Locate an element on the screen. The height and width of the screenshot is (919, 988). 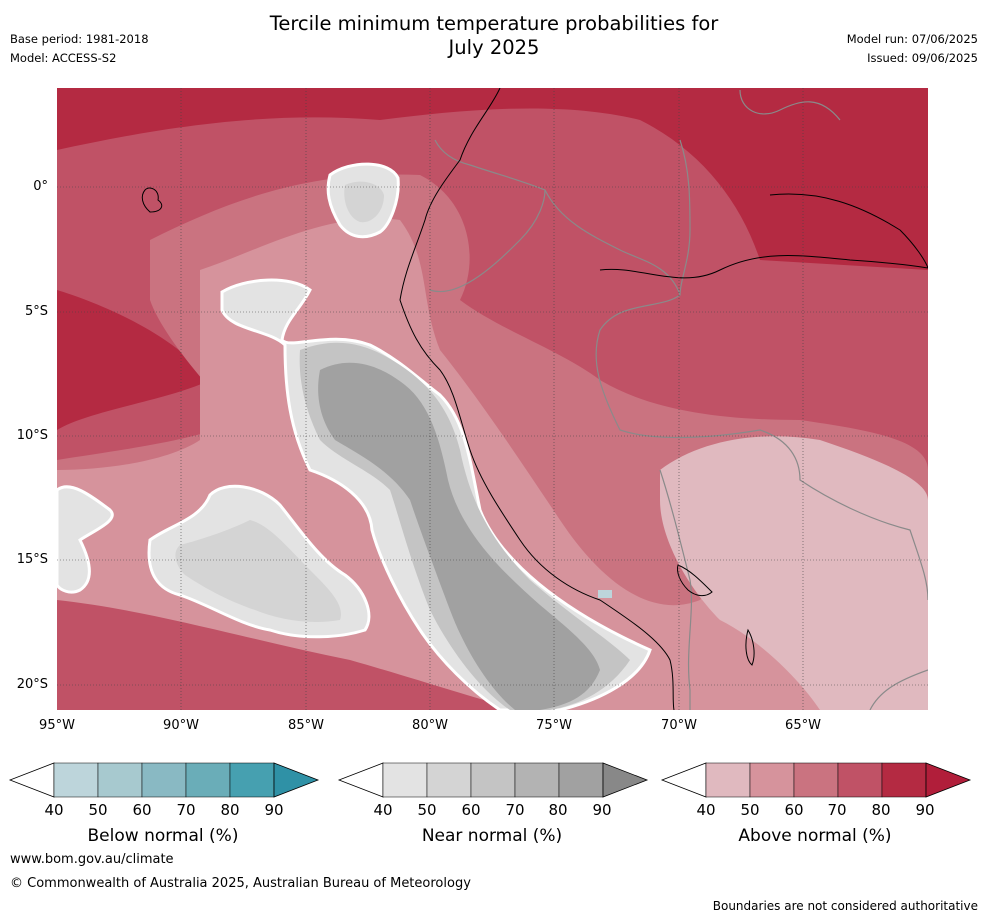
above-70-south-region is located at coordinates (288, 655).